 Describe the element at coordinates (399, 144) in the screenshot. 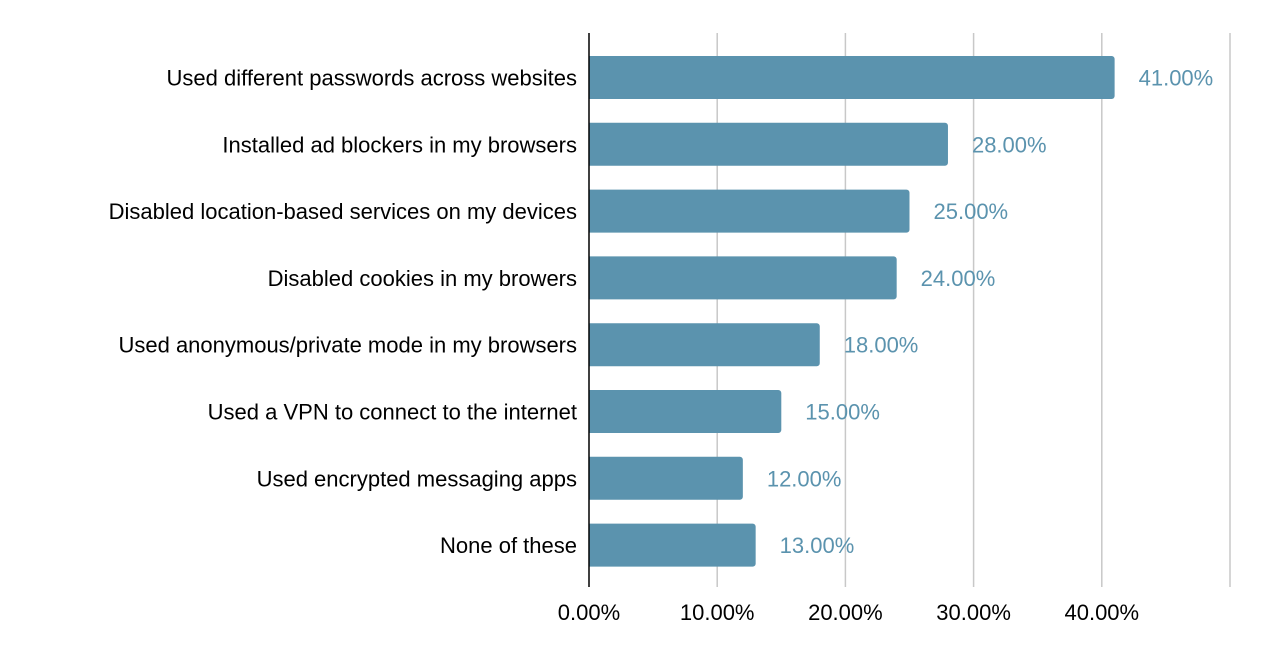

I see `category-label: Installed ad blockers in my browsers` at that location.